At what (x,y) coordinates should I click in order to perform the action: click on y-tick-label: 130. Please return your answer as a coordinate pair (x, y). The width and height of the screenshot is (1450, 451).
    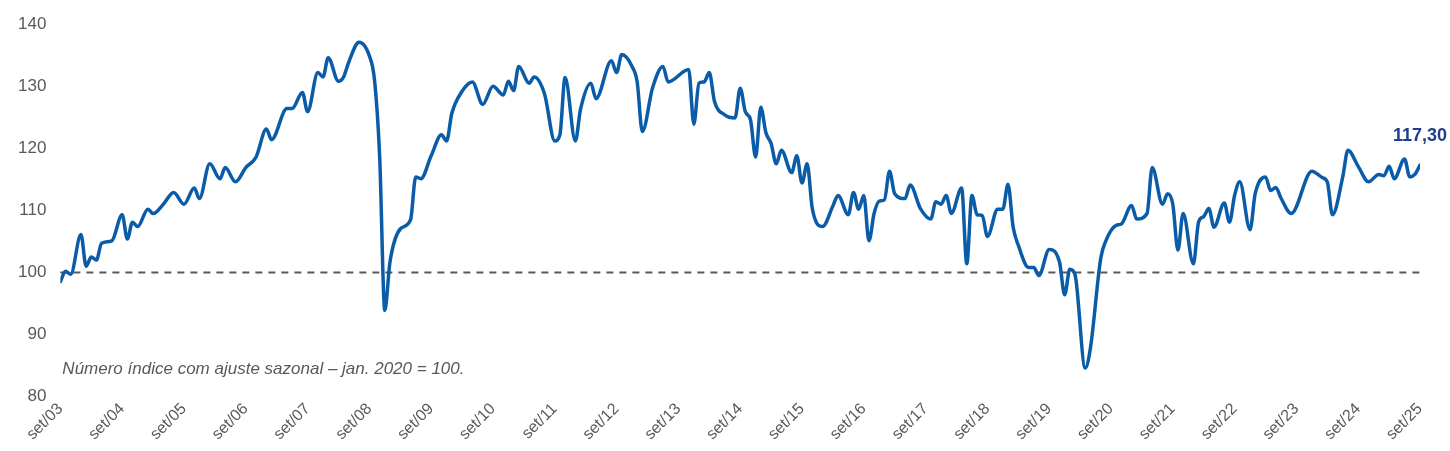
    Looking at the image, I should click on (32, 85).